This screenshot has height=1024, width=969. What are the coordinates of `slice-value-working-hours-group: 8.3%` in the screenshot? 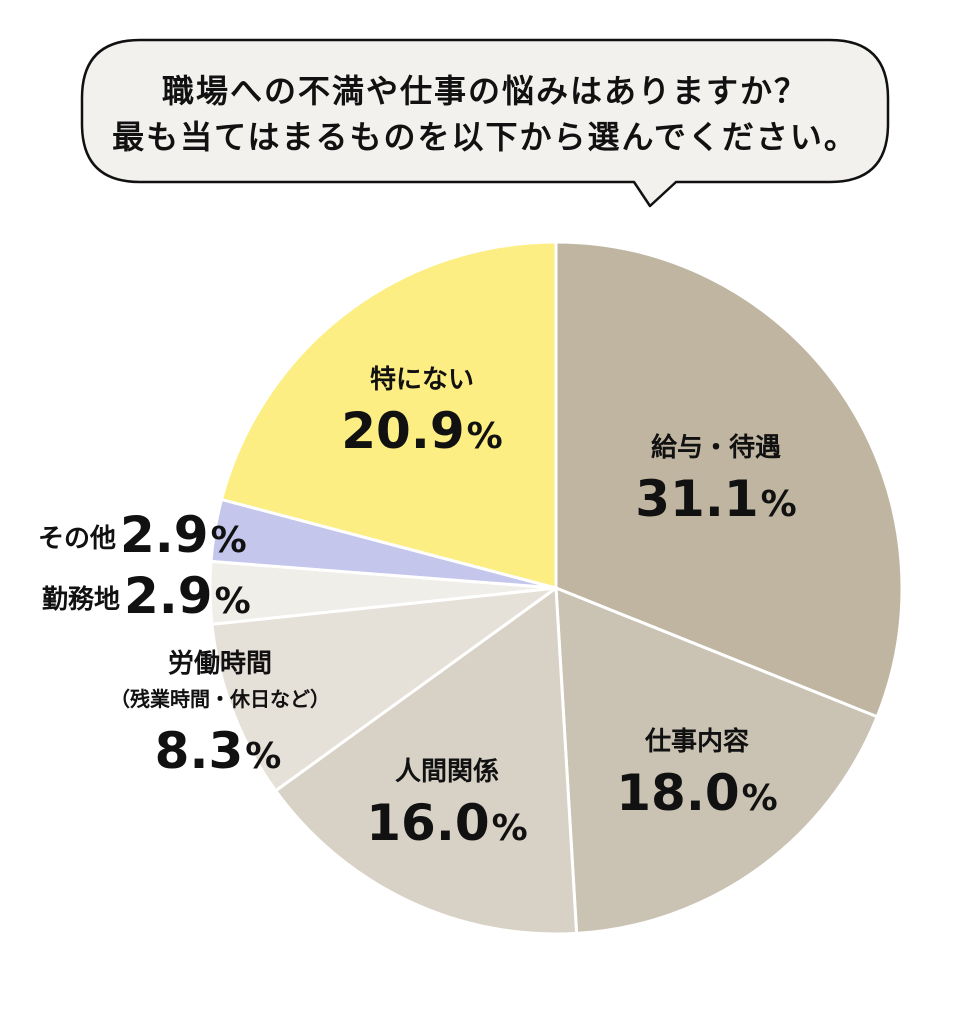 It's located at (218, 751).